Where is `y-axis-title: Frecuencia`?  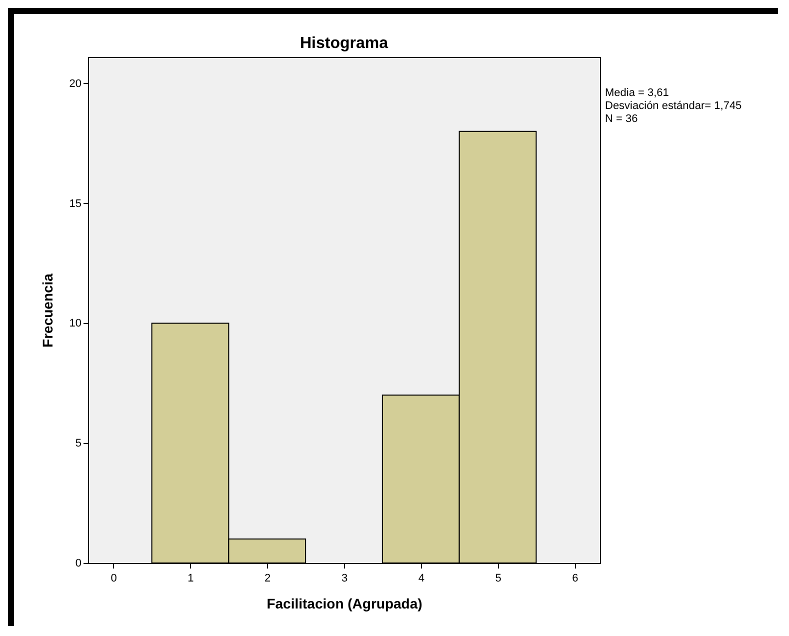 y-axis-title: Frecuencia is located at coordinates (47, 310).